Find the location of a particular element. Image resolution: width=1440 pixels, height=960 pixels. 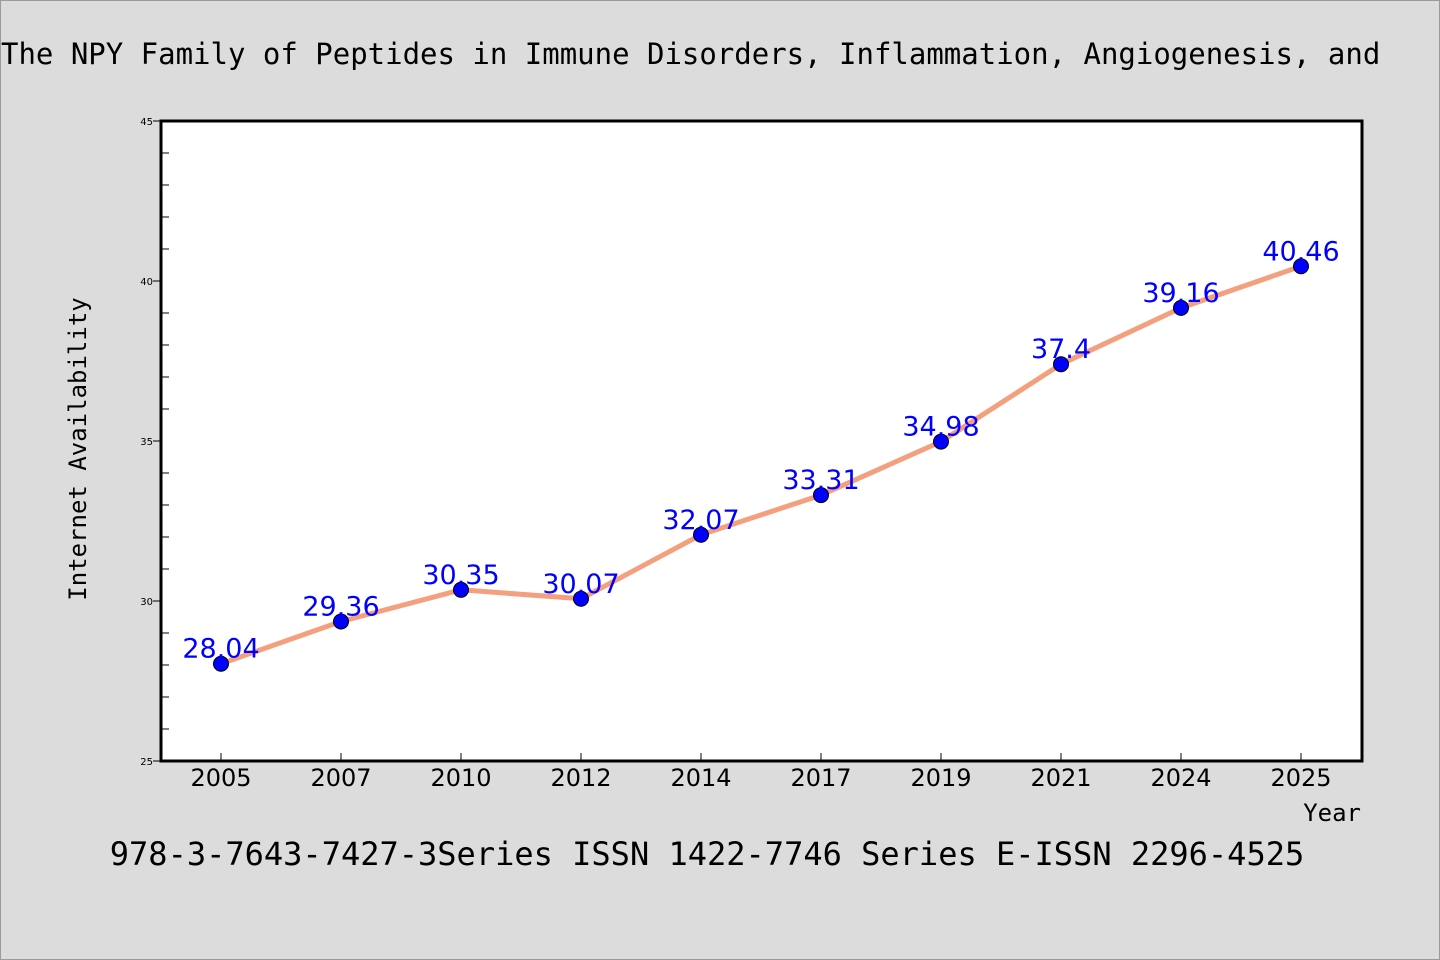

x-tick-label: 2005 is located at coordinates (220, 778).